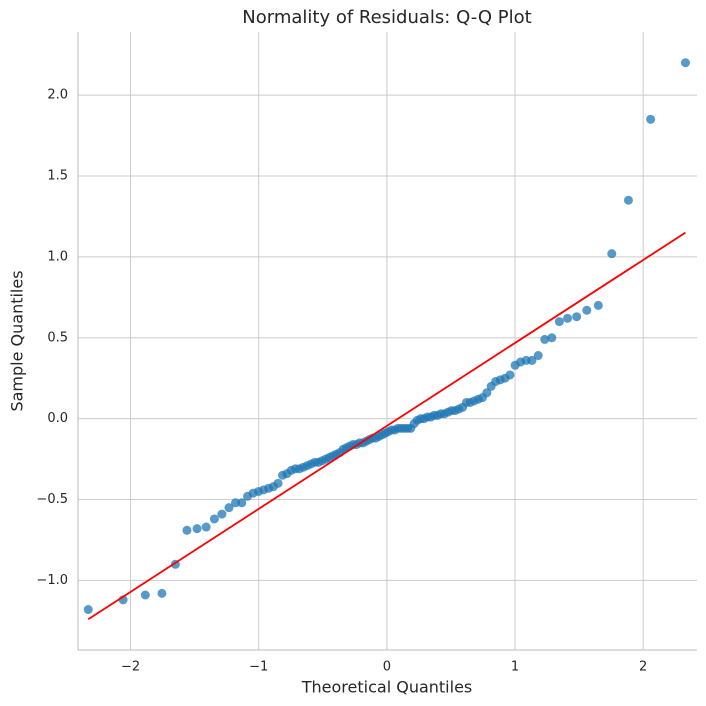 The image size is (706, 706). Describe the element at coordinates (52, 580) in the screenshot. I see `y-tick-label: −1.0` at that location.